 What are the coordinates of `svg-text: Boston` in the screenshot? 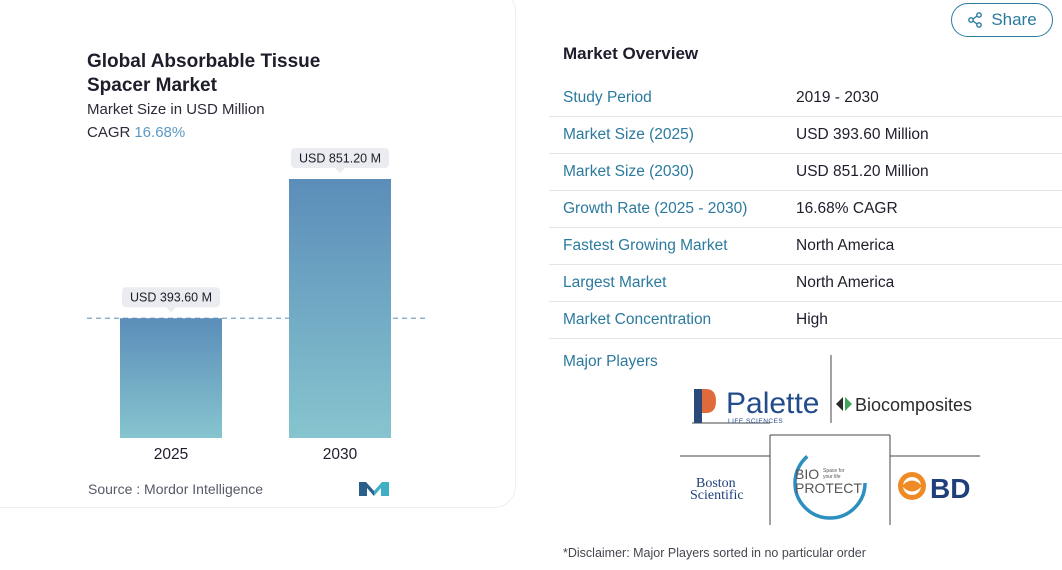 It's located at (716, 483).